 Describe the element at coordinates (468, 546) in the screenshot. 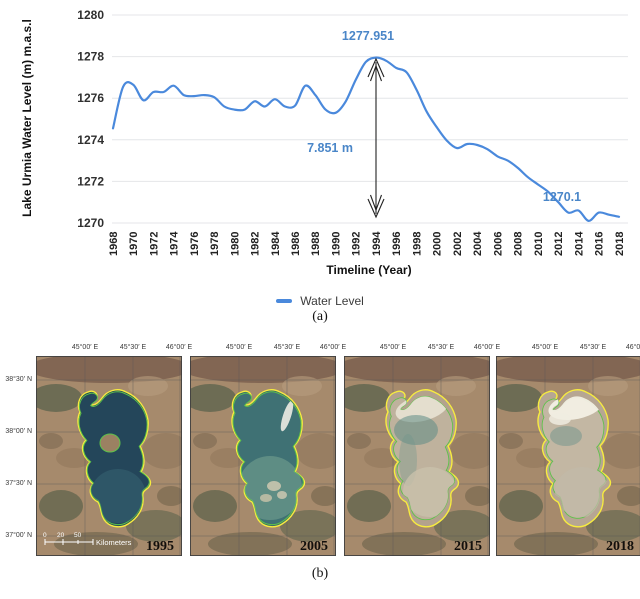

I see `map-year-label: 2015` at that location.